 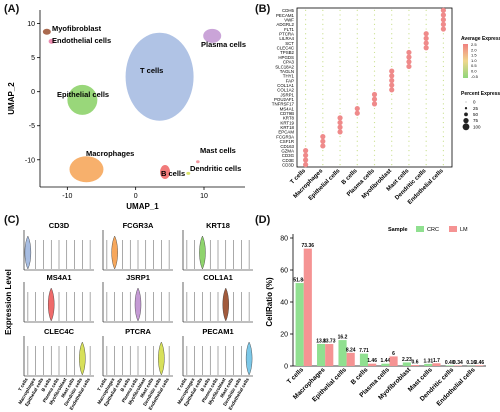 What do you see at coordinates (285, 48) in the screenshot?
I see `dotplot-gene-label: CLEC4C` at bounding box center [285, 48].